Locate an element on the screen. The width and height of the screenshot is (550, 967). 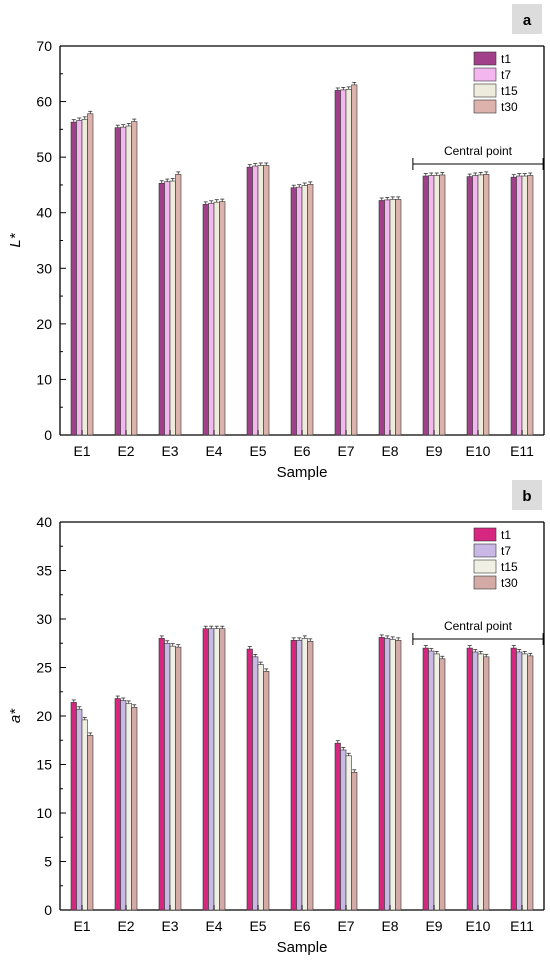
annotation-label: Central point is located at coordinates (478, 151).